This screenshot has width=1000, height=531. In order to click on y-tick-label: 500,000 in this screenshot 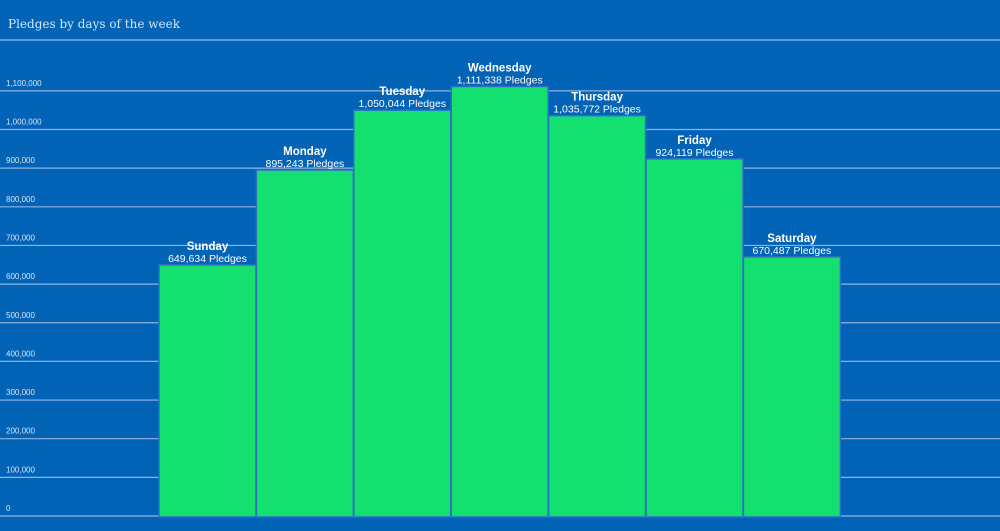, I will do `click(20, 315)`.